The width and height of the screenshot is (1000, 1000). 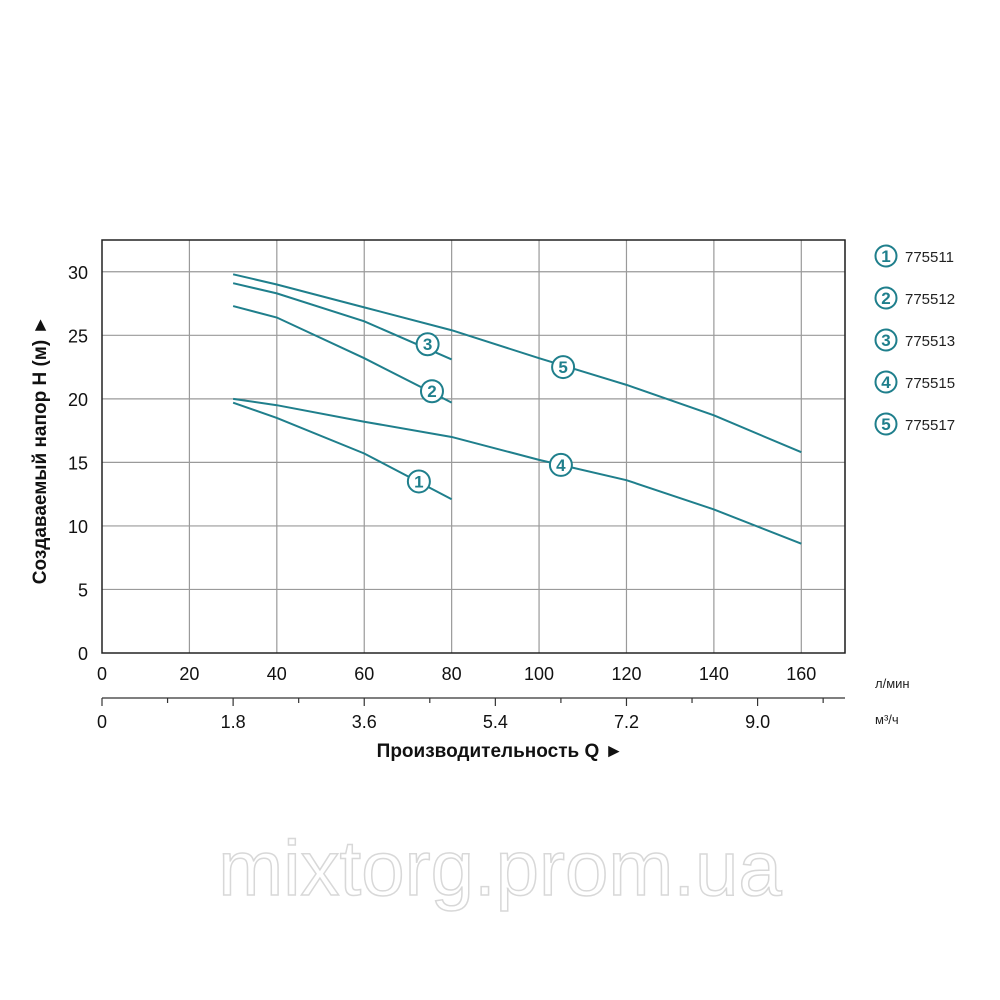 What do you see at coordinates (83, 590) in the screenshot?
I see `y-tick-label: 5` at bounding box center [83, 590].